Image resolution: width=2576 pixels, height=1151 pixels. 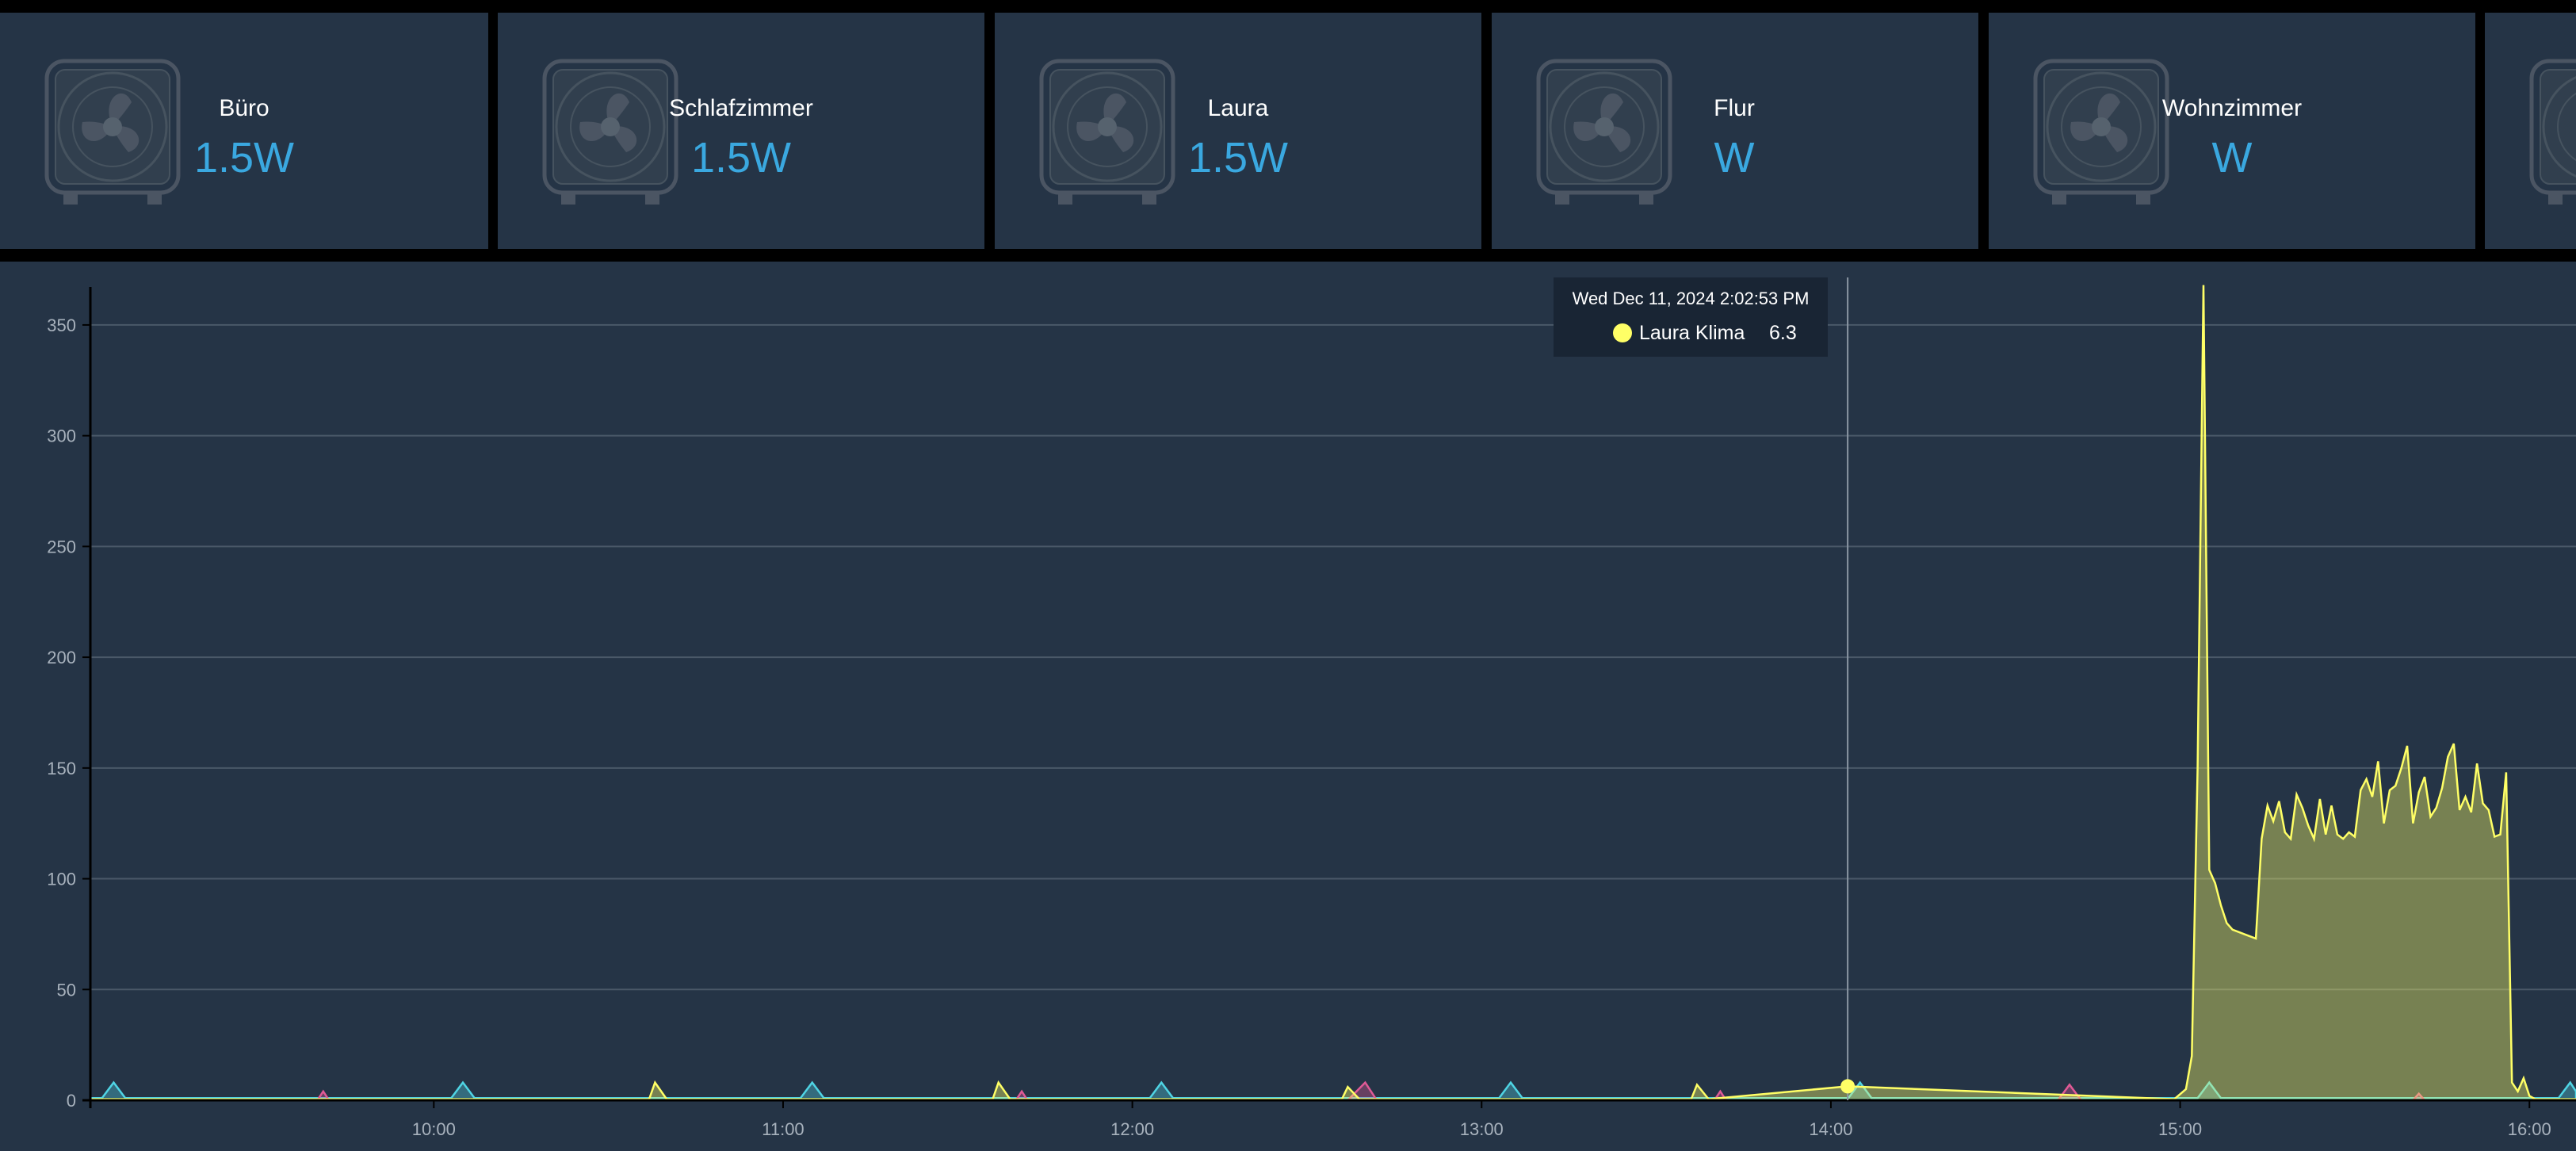 I want to click on y-tick-label: 300, so click(x=61, y=436).